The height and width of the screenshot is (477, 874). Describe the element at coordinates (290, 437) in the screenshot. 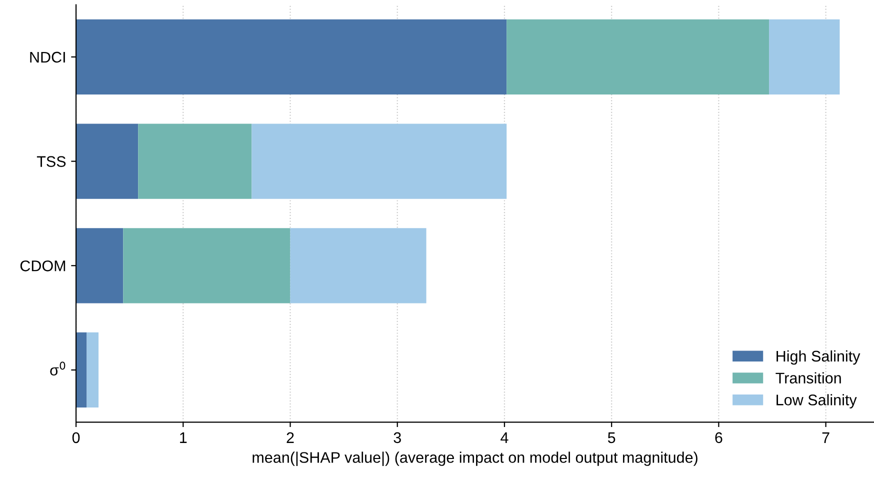

I see `x-tick-label: 2` at that location.